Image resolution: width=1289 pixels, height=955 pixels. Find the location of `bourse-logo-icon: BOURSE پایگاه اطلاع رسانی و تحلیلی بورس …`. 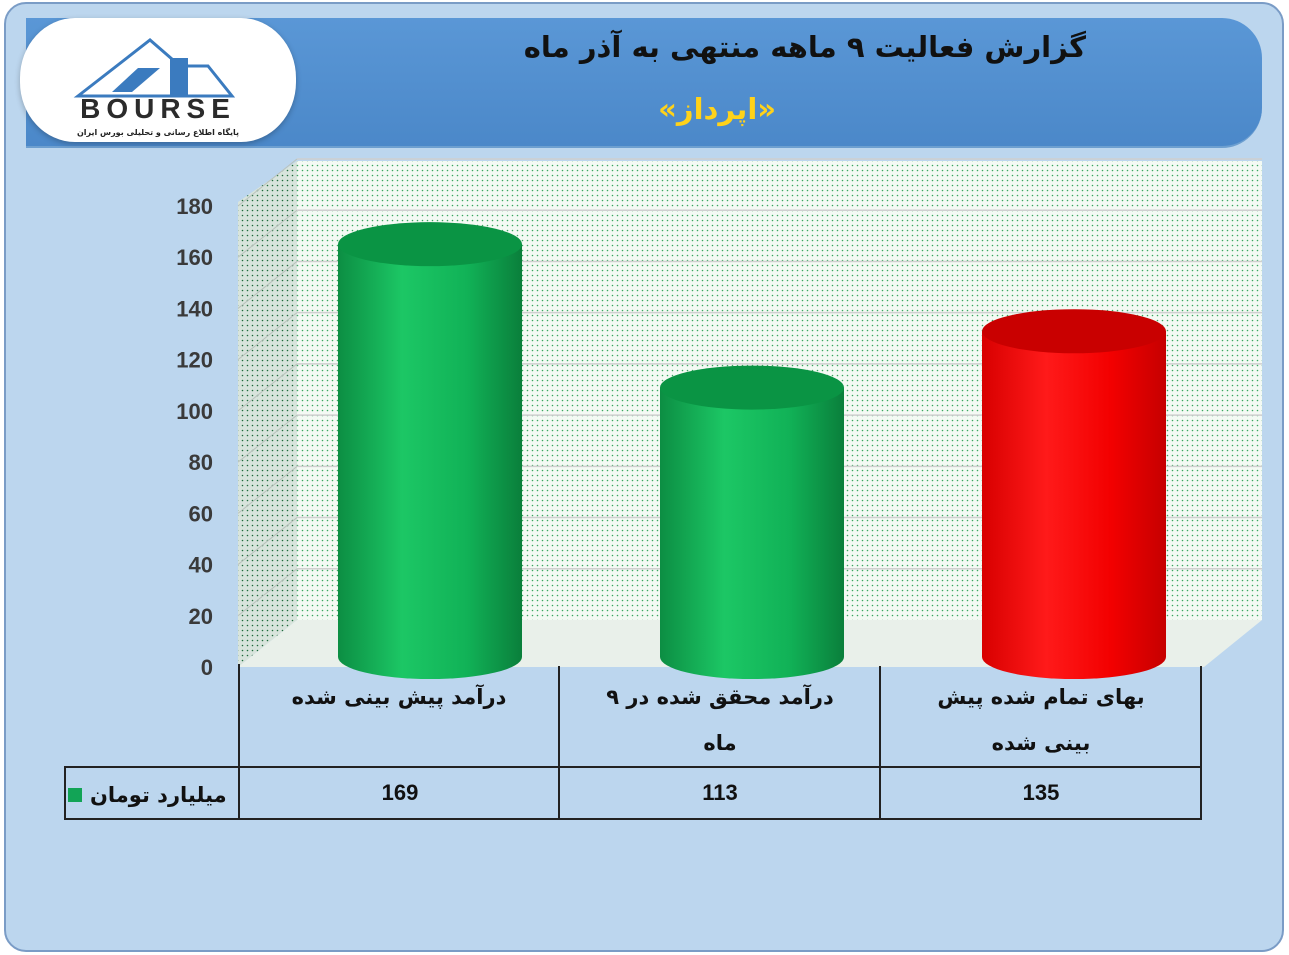

bourse-logo-icon: BOURSE پایگاه اطلاع رسانی و تحلیلی بورس … is located at coordinates (156, 88).